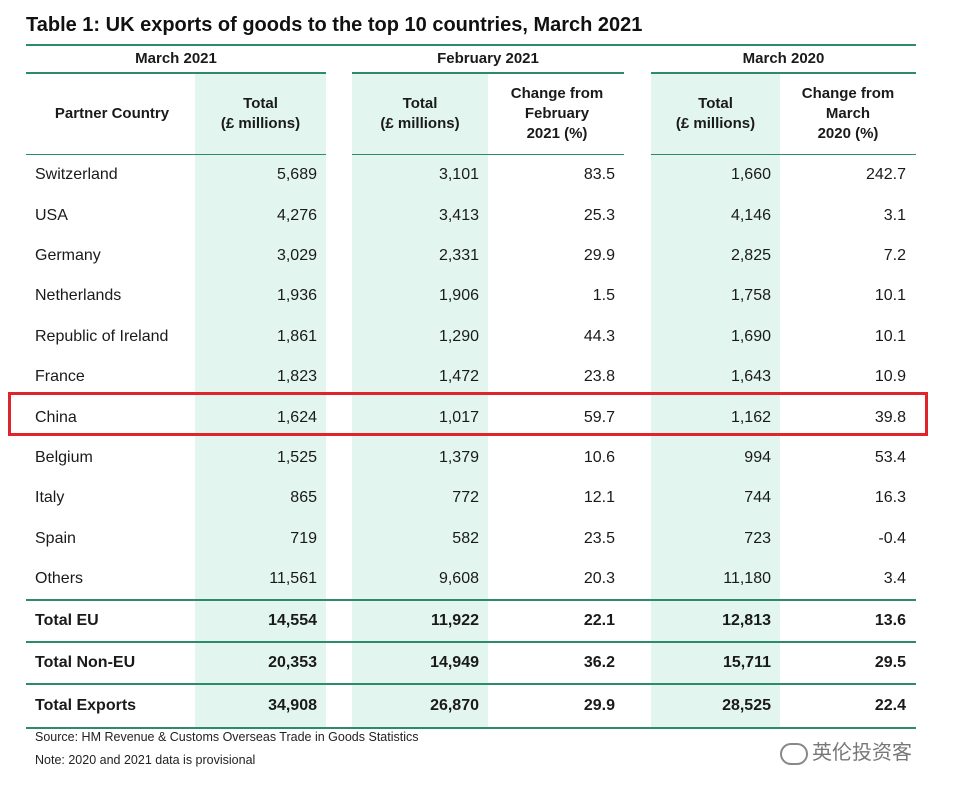 This screenshot has width=957, height=789. I want to click on cell-feb21-total: 26,870, so click(454, 705).